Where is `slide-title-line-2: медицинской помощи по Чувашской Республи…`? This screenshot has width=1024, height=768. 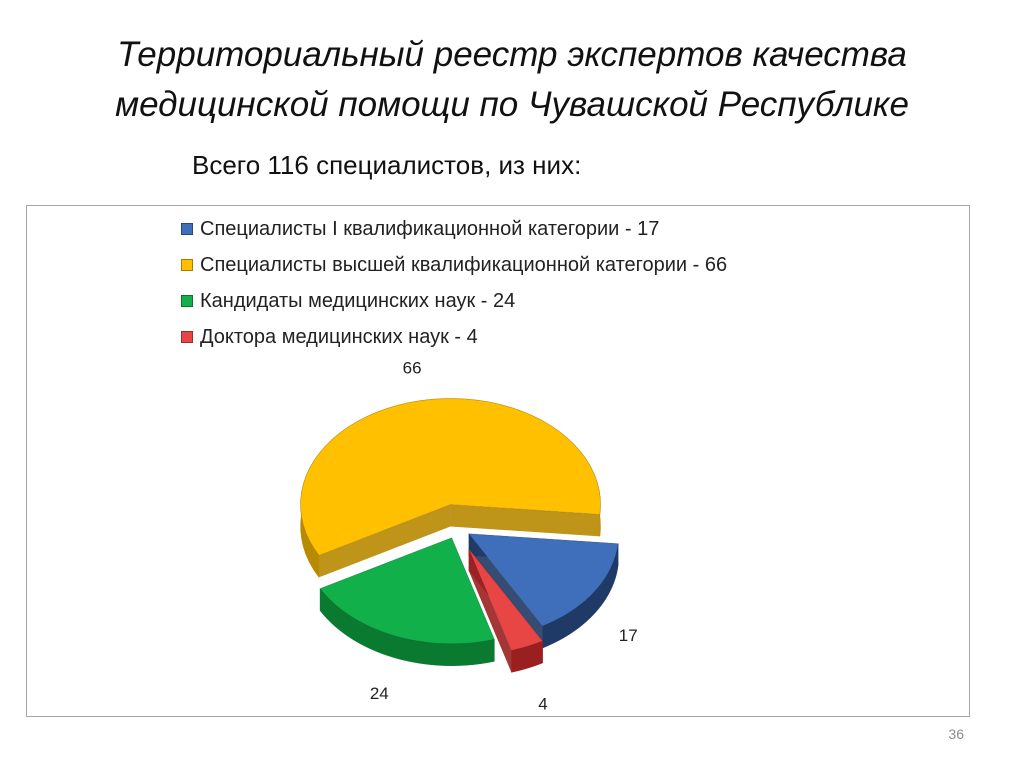 slide-title-line-2: медицинской помощи по Чувашской Республи… is located at coordinates (512, 104).